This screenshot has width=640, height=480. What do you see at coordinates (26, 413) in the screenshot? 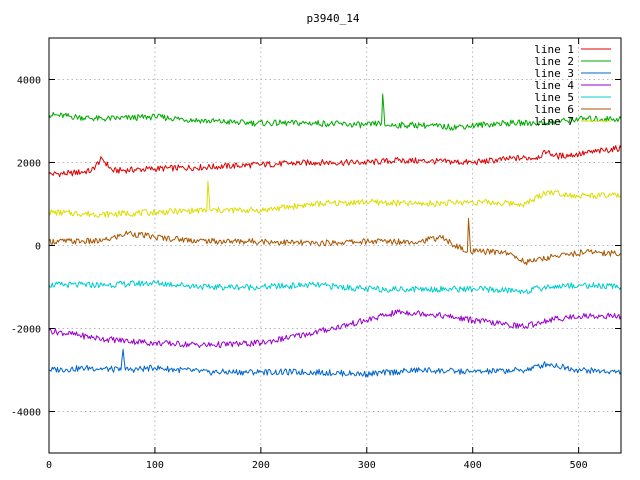
I see `y-tick-label: -4000` at bounding box center [26, 413].